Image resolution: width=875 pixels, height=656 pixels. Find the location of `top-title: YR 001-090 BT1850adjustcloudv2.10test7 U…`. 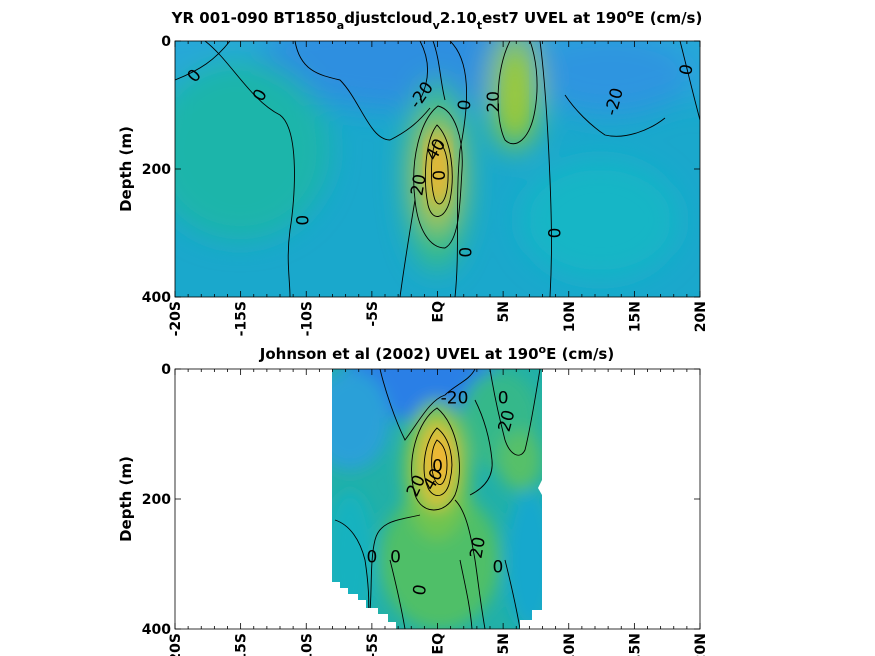

top-title: YR 001-090 BT1850adjustcloudv2.10test7 U… is located at coordinates (437, 19).